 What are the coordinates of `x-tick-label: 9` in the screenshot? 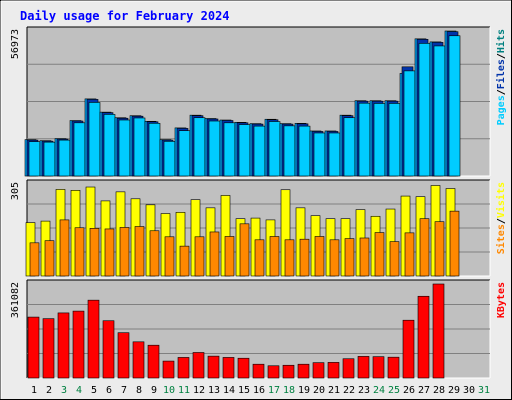 It's located at (154, 390).